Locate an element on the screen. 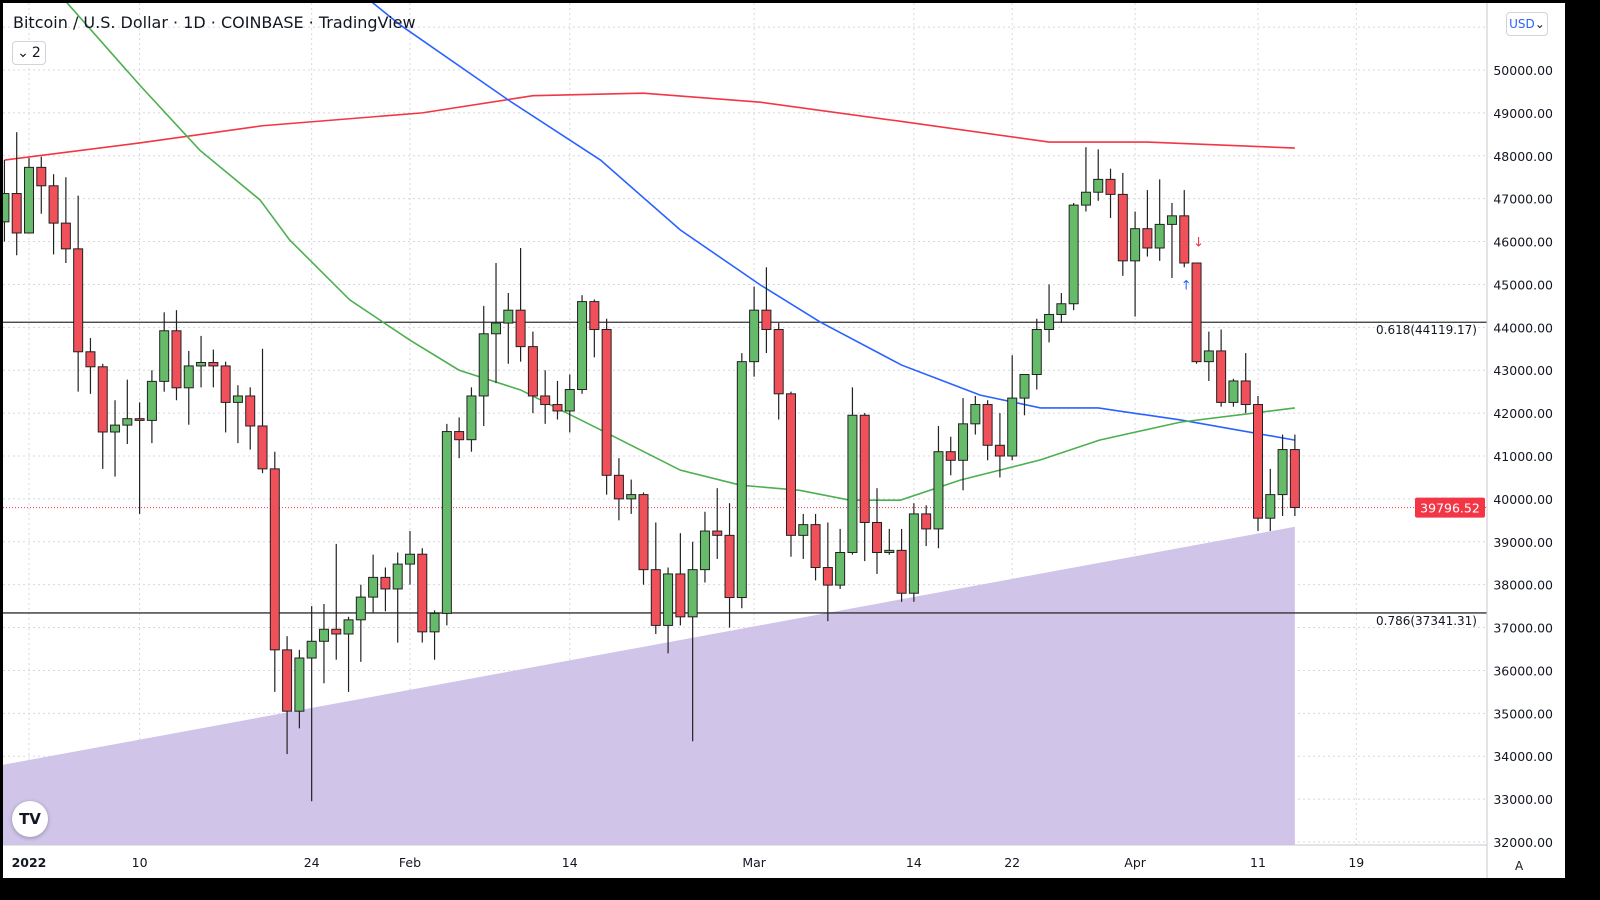 This screenshot has width=1600, height=900. indicators-collapse-button: ⌄ 2 is located at coordinates (29, 53).